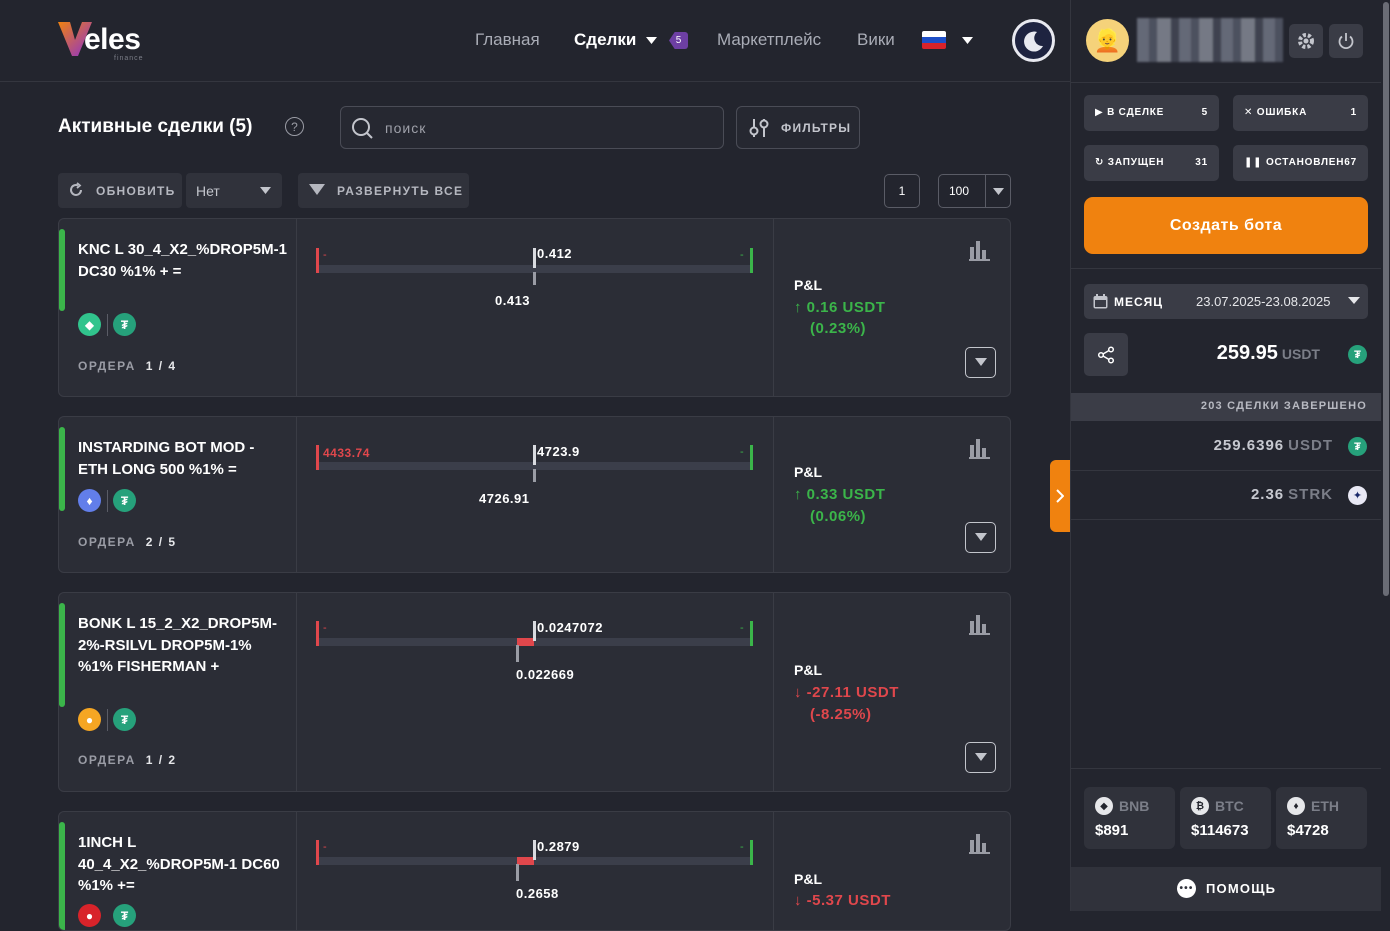 Image resolution: width=1390 pixels, height=931 pixels. I want to click on language-dropdown-icon, so click(967, 41).